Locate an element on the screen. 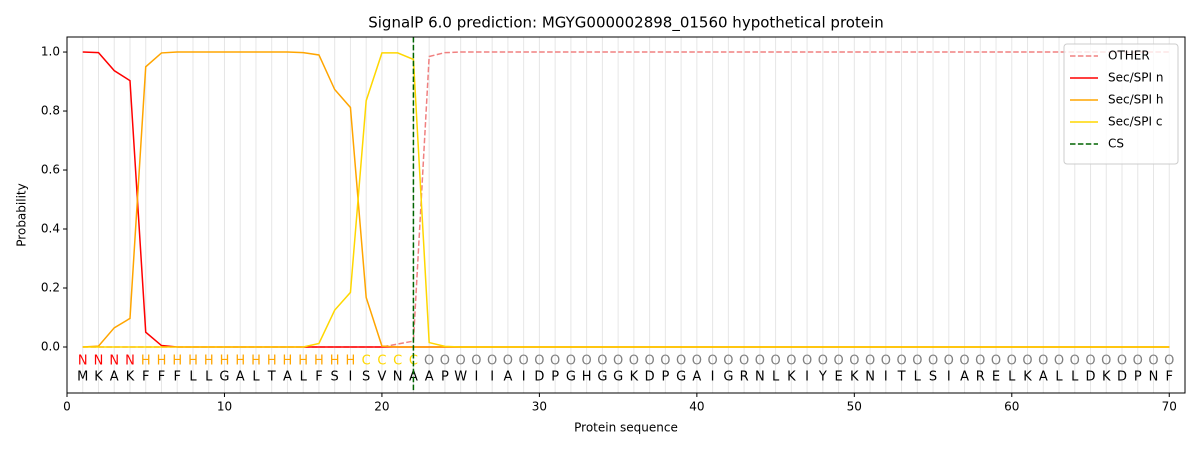 This screenshot has width=1200, height=450. x-tick-label: 0 is located at coordinates (67, 407).